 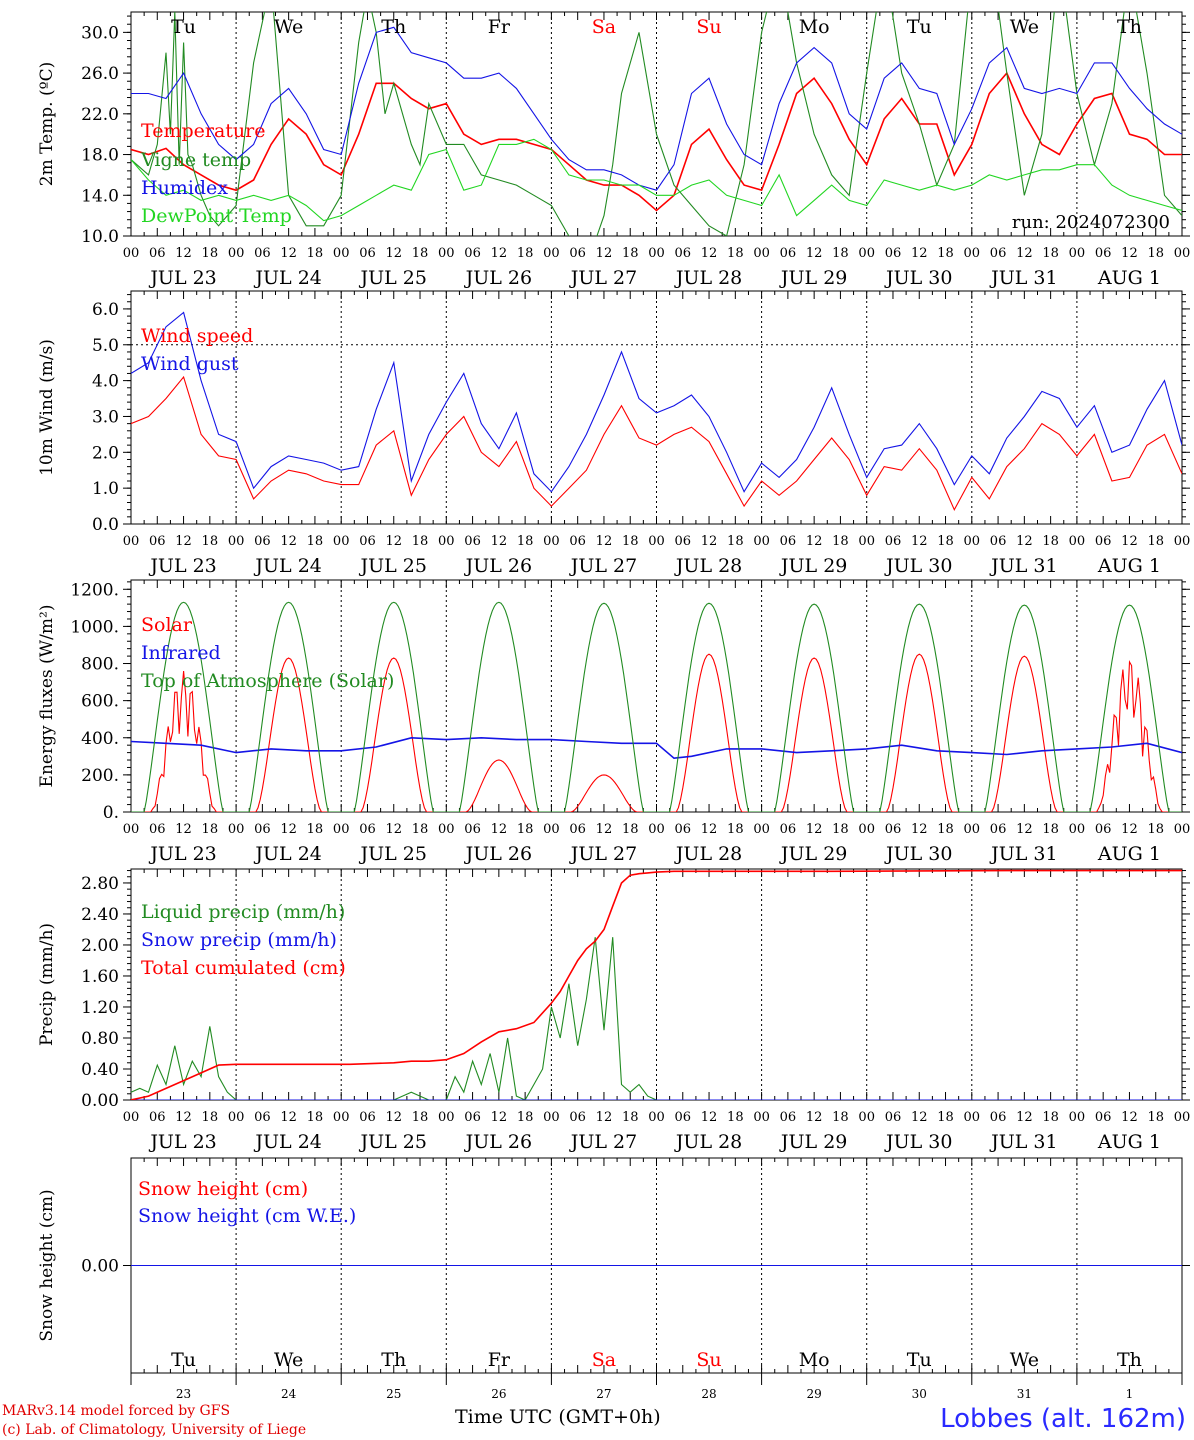 I want to click on y-axis-title: Snow height (cm), so click(x=47, y=1265).